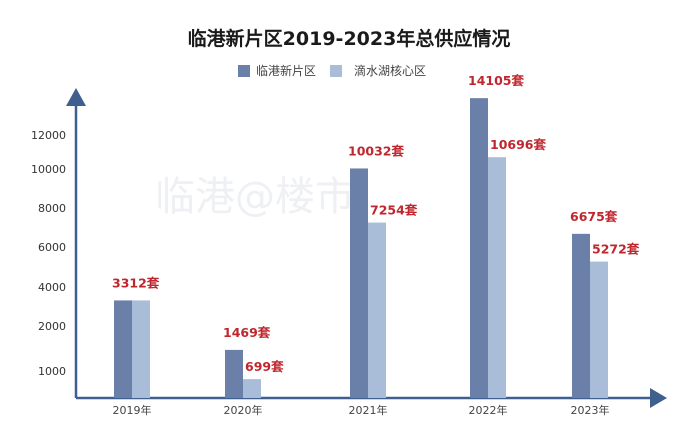  Describe the element at coordinates (48, 135) in the screenshot. I see `y-tick-label: 12000` at that location.